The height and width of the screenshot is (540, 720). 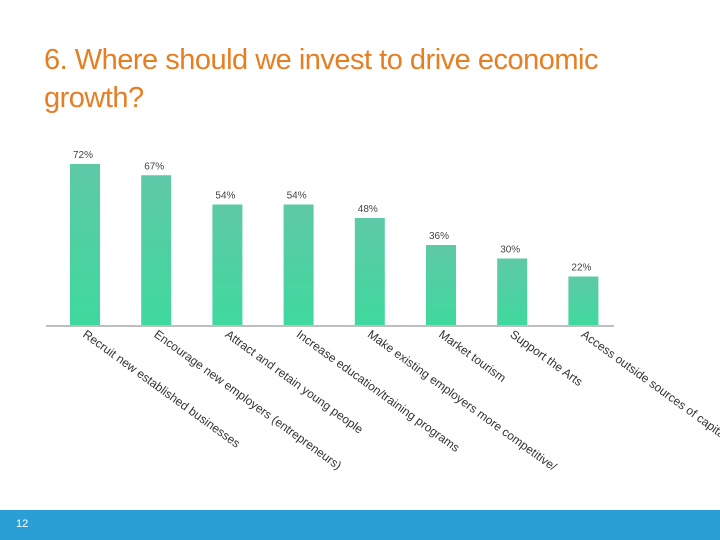 I want to click on data-label: 36%, so click(x=439, y=236).